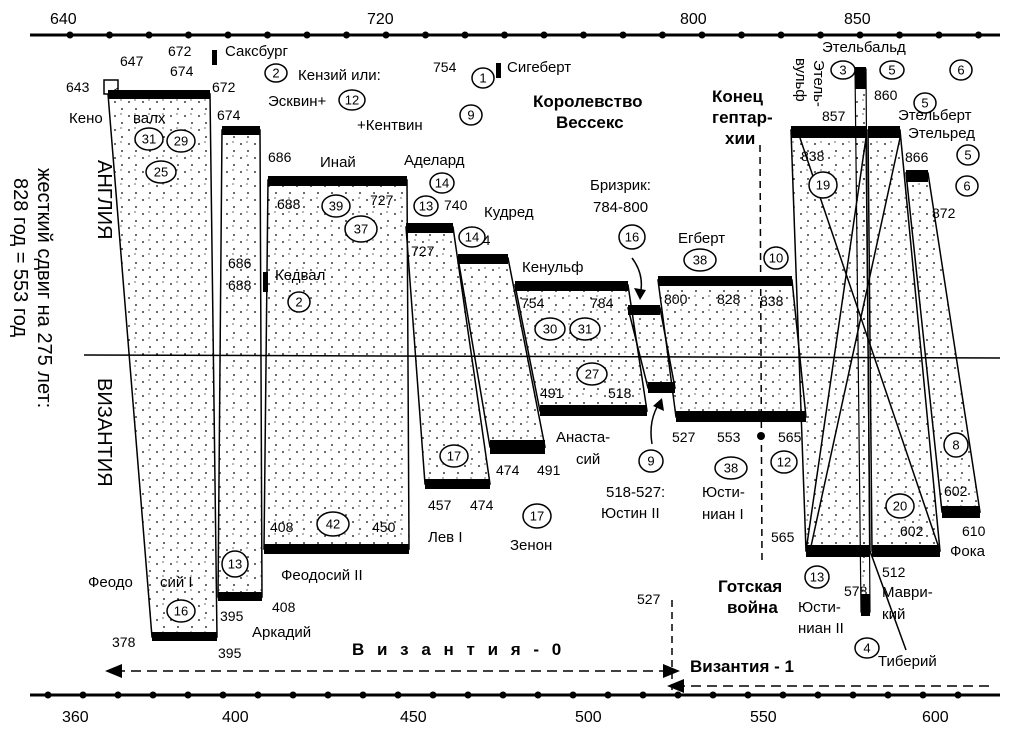 The height and width of the screenshot is (731, 1024). Describe the element at coordinates (866, 648) in the screenshot. I see `badge-number: 4` at that location.